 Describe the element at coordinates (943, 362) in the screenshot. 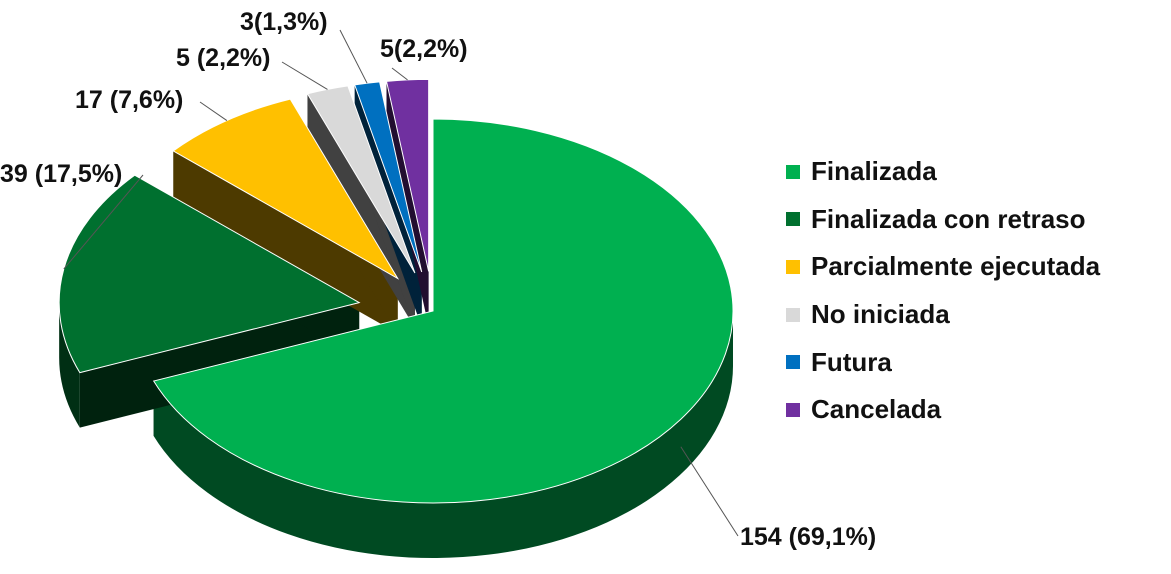

I see `legend-item-futura: Futura` at that location.